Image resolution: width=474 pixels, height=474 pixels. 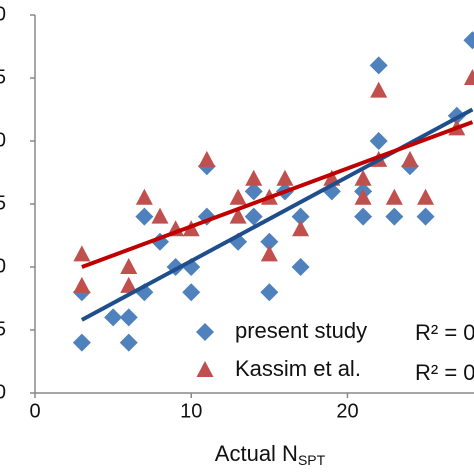 What do you see at coordinates (347, 411) in the screenshot?
I see `x-tick-label: 20` at bounding box center [347, 411].